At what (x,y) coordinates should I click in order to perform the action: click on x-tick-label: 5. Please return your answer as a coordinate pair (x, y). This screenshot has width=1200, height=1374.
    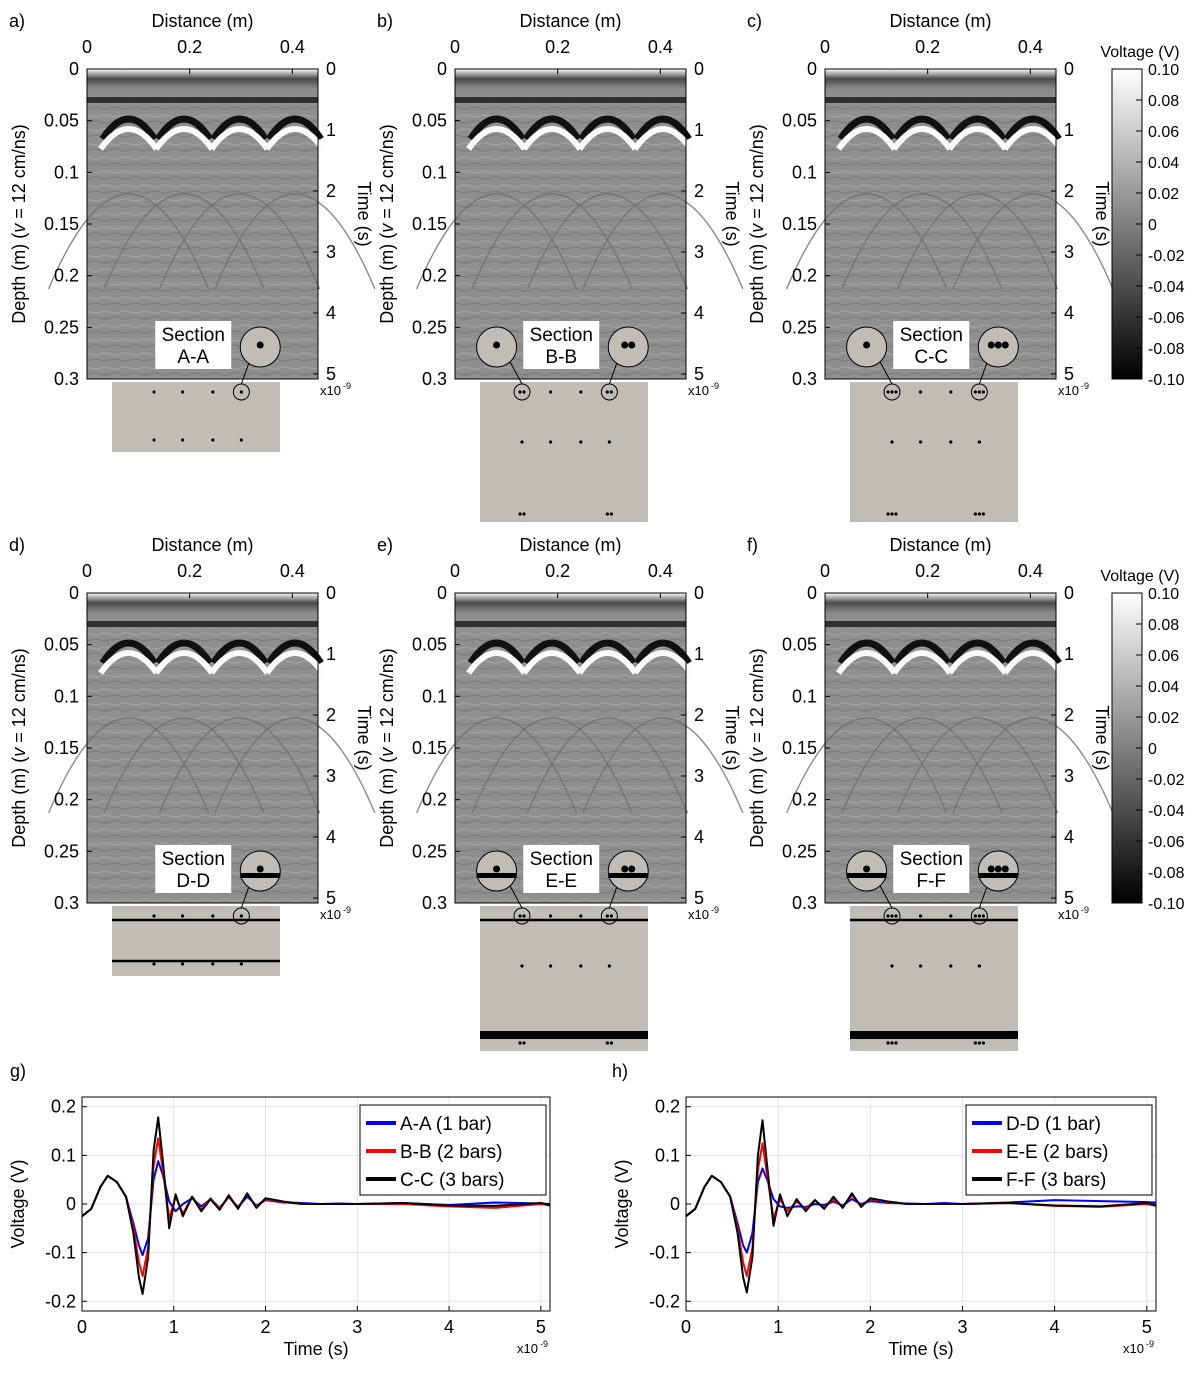
    Looking at the image, I should click on (541, 1327).